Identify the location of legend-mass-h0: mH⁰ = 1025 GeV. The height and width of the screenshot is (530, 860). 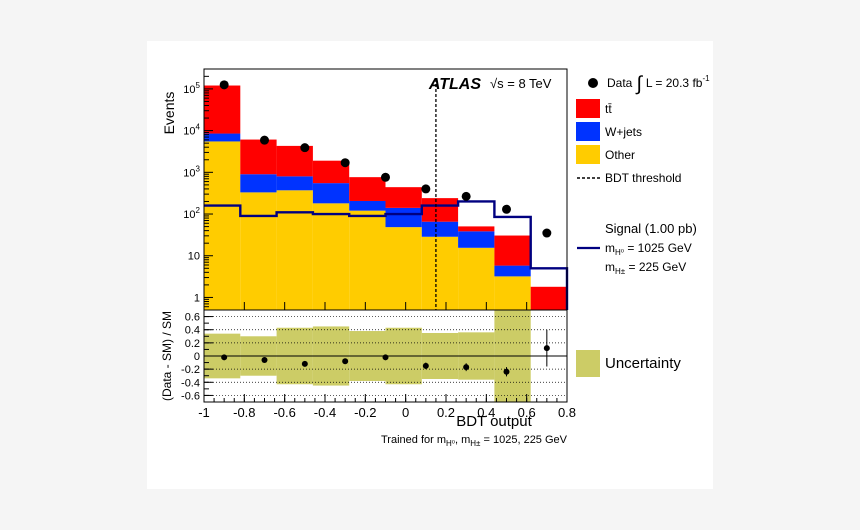
(648, 249).